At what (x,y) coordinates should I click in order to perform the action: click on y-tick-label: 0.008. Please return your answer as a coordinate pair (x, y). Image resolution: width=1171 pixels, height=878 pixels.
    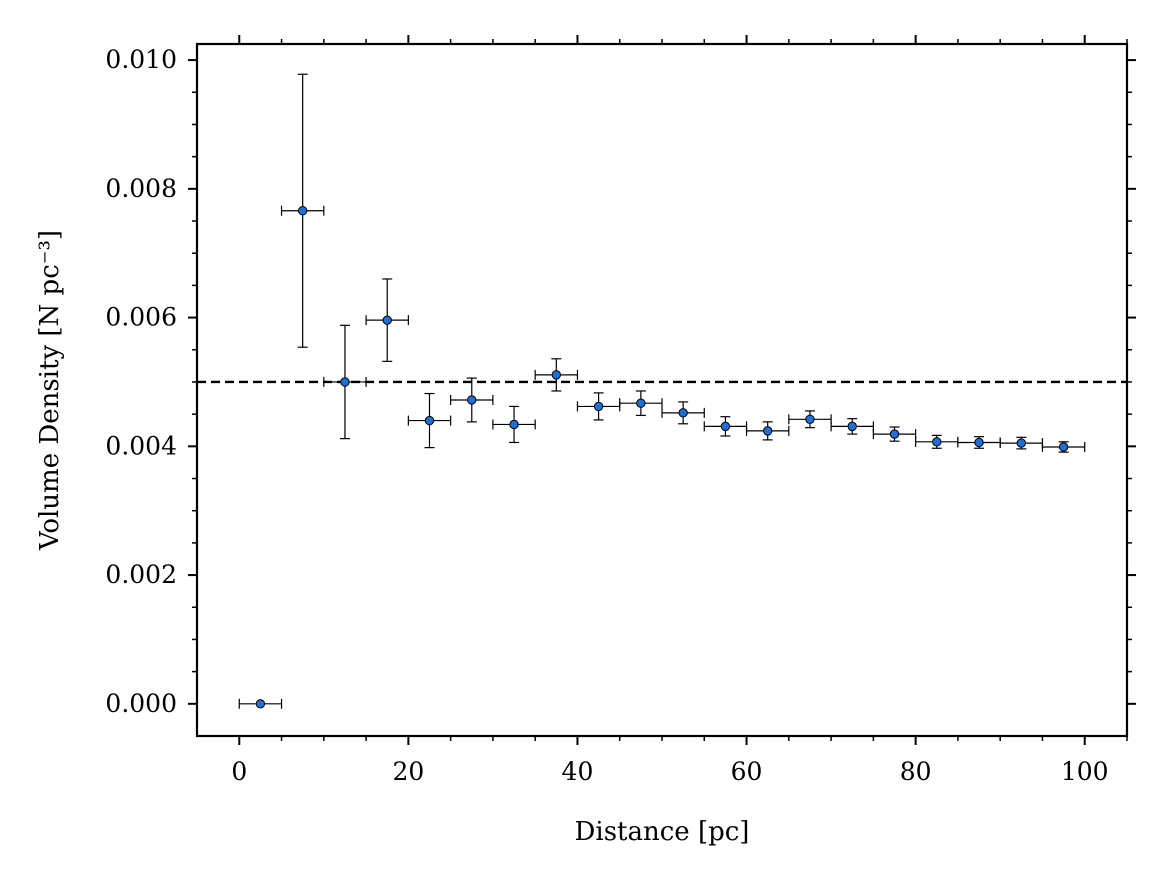
    Looking at the image, I should click on (141, 188).